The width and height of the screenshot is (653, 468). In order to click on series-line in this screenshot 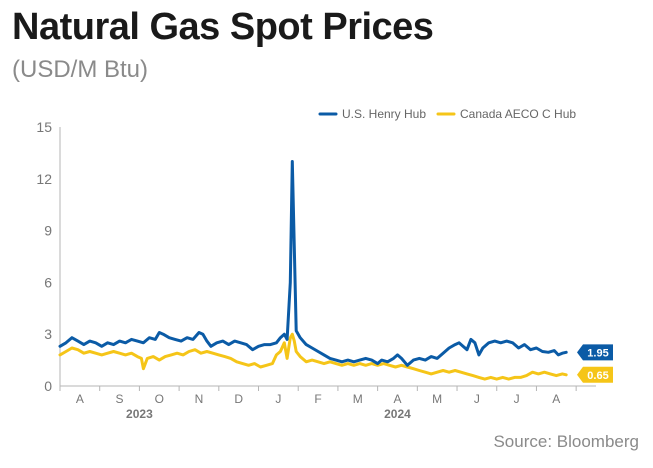, I will do `click(313, 356)`.